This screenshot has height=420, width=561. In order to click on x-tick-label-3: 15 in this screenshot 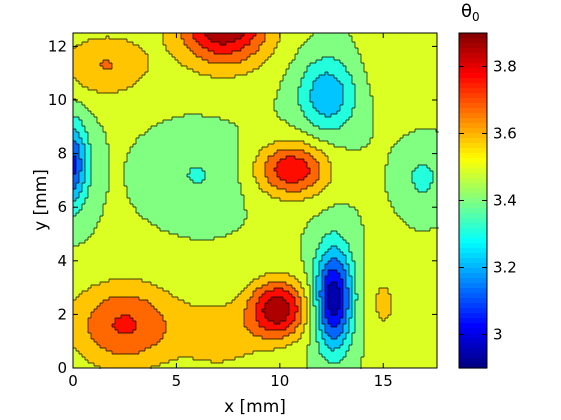, I will do `click(383, 381)`.